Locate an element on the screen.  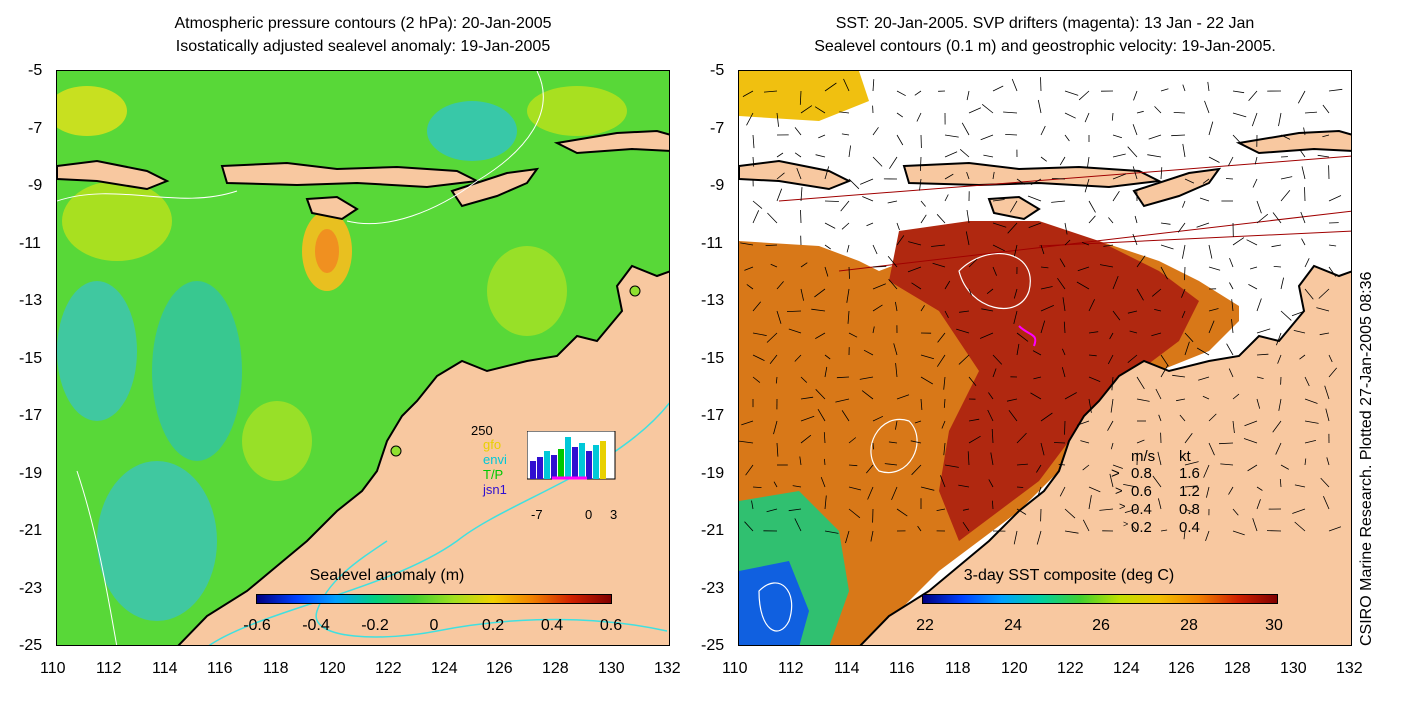
lon-tick-label: 132 is located at coordinates (667, 668).